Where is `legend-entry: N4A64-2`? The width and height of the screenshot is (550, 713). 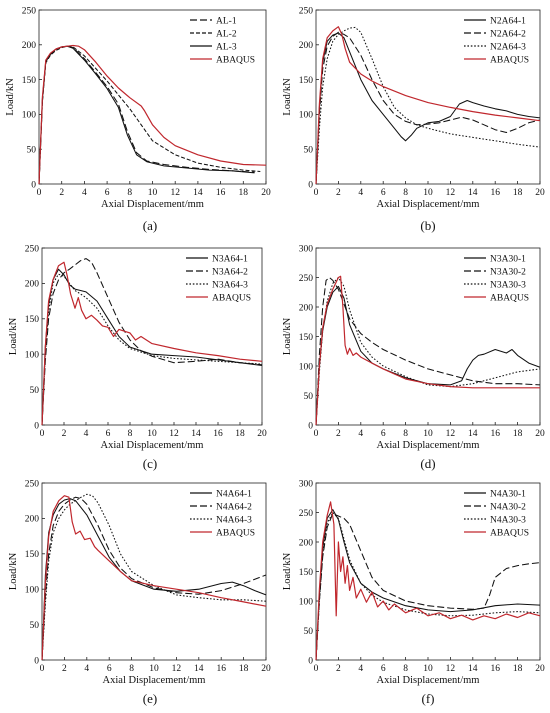
legend-entry: N4A64-2 is located at coordinates (234, 508).